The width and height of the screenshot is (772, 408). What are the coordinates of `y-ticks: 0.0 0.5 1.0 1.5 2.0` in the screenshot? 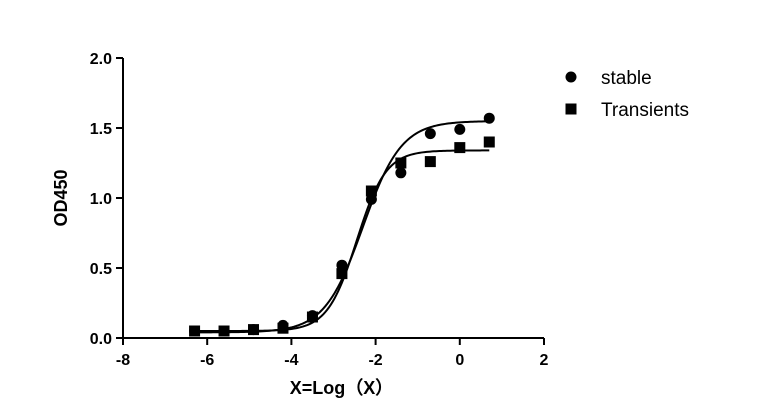 It's located at (106, 199).